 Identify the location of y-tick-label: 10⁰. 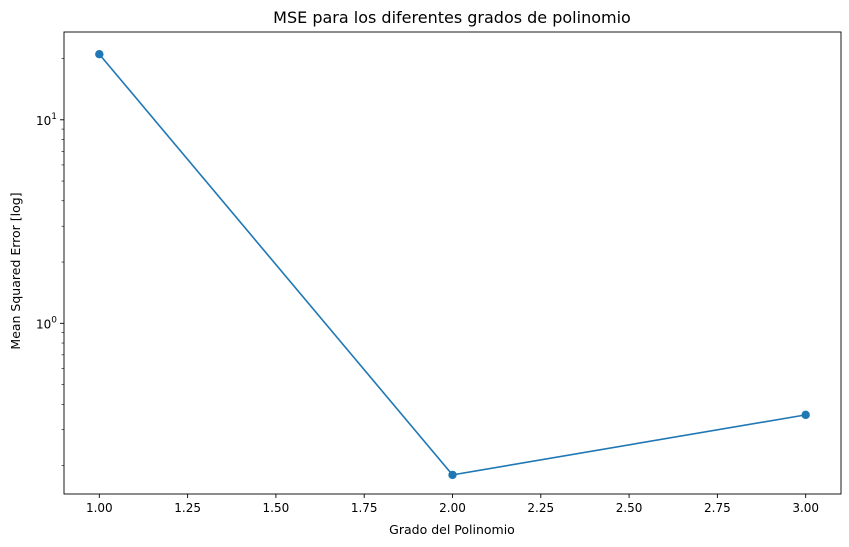
(46, 323).